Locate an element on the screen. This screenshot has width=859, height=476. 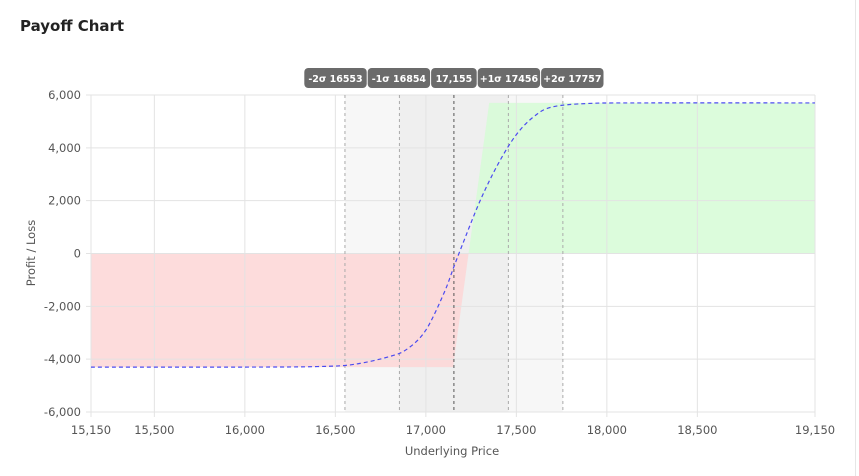
x-tick-label-3: 16,500 is located at coordinates (335, 430).